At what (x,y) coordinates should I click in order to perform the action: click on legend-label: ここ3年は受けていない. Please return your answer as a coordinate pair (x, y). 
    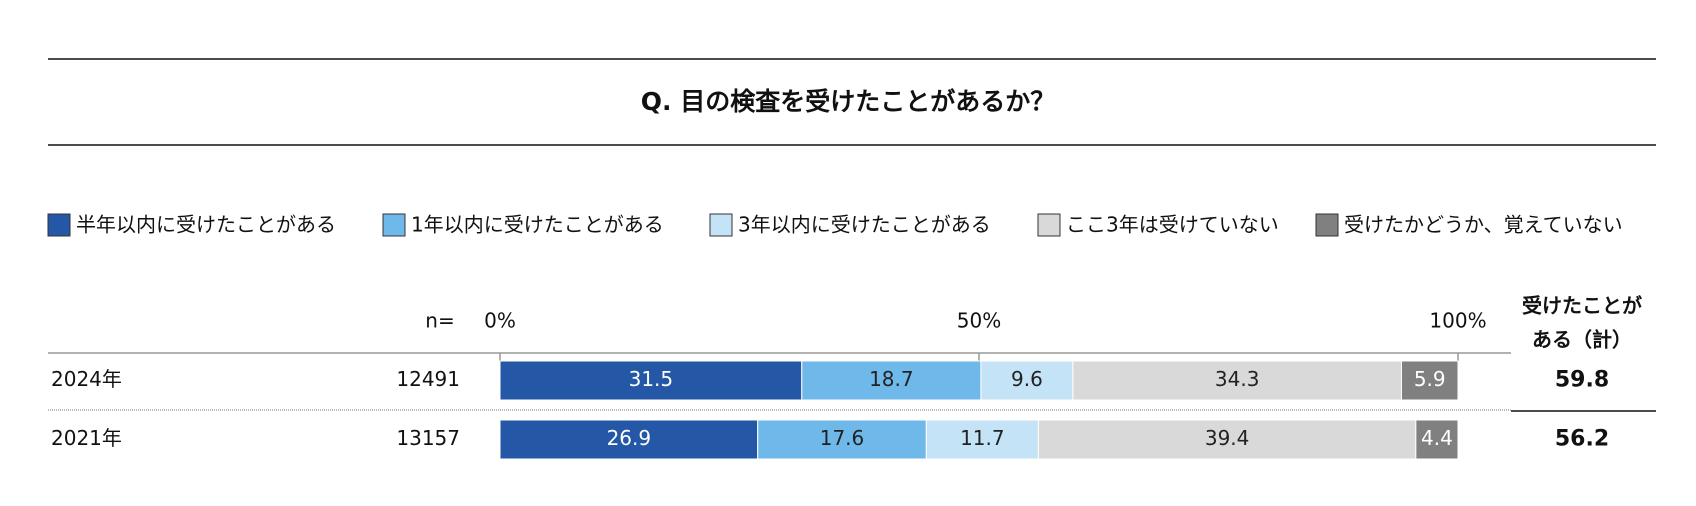
    Looking at the image, I should click on (1172, 225).